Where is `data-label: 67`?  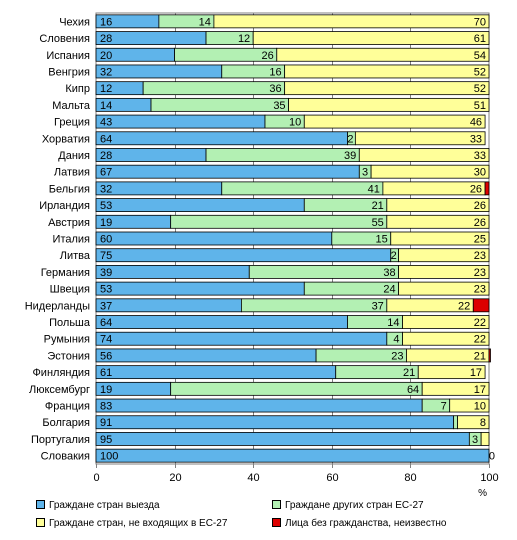 data-label: 67 is located at coordinates (106, 173).